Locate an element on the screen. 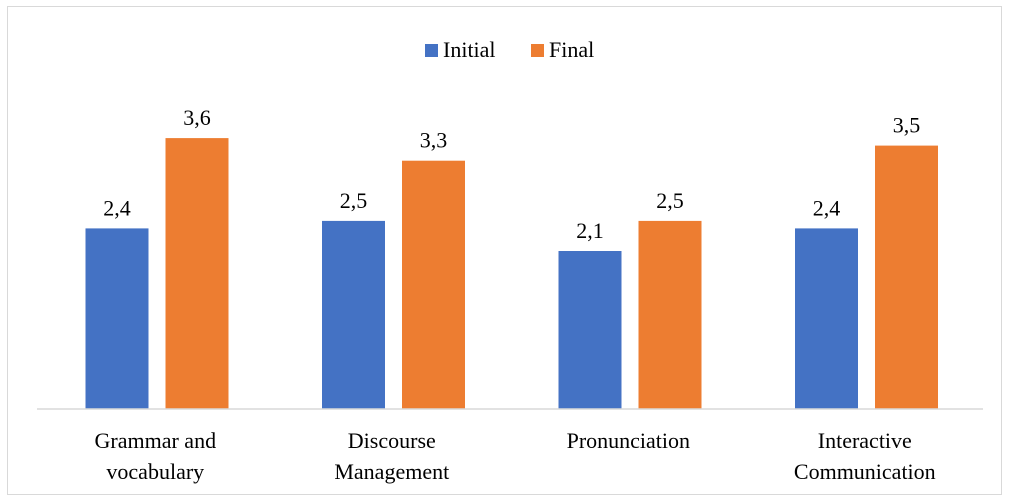 Image resolution: width=1010 pixels, height=499 pixels. legend-swatch-initial is located at coordinates (431, 50).